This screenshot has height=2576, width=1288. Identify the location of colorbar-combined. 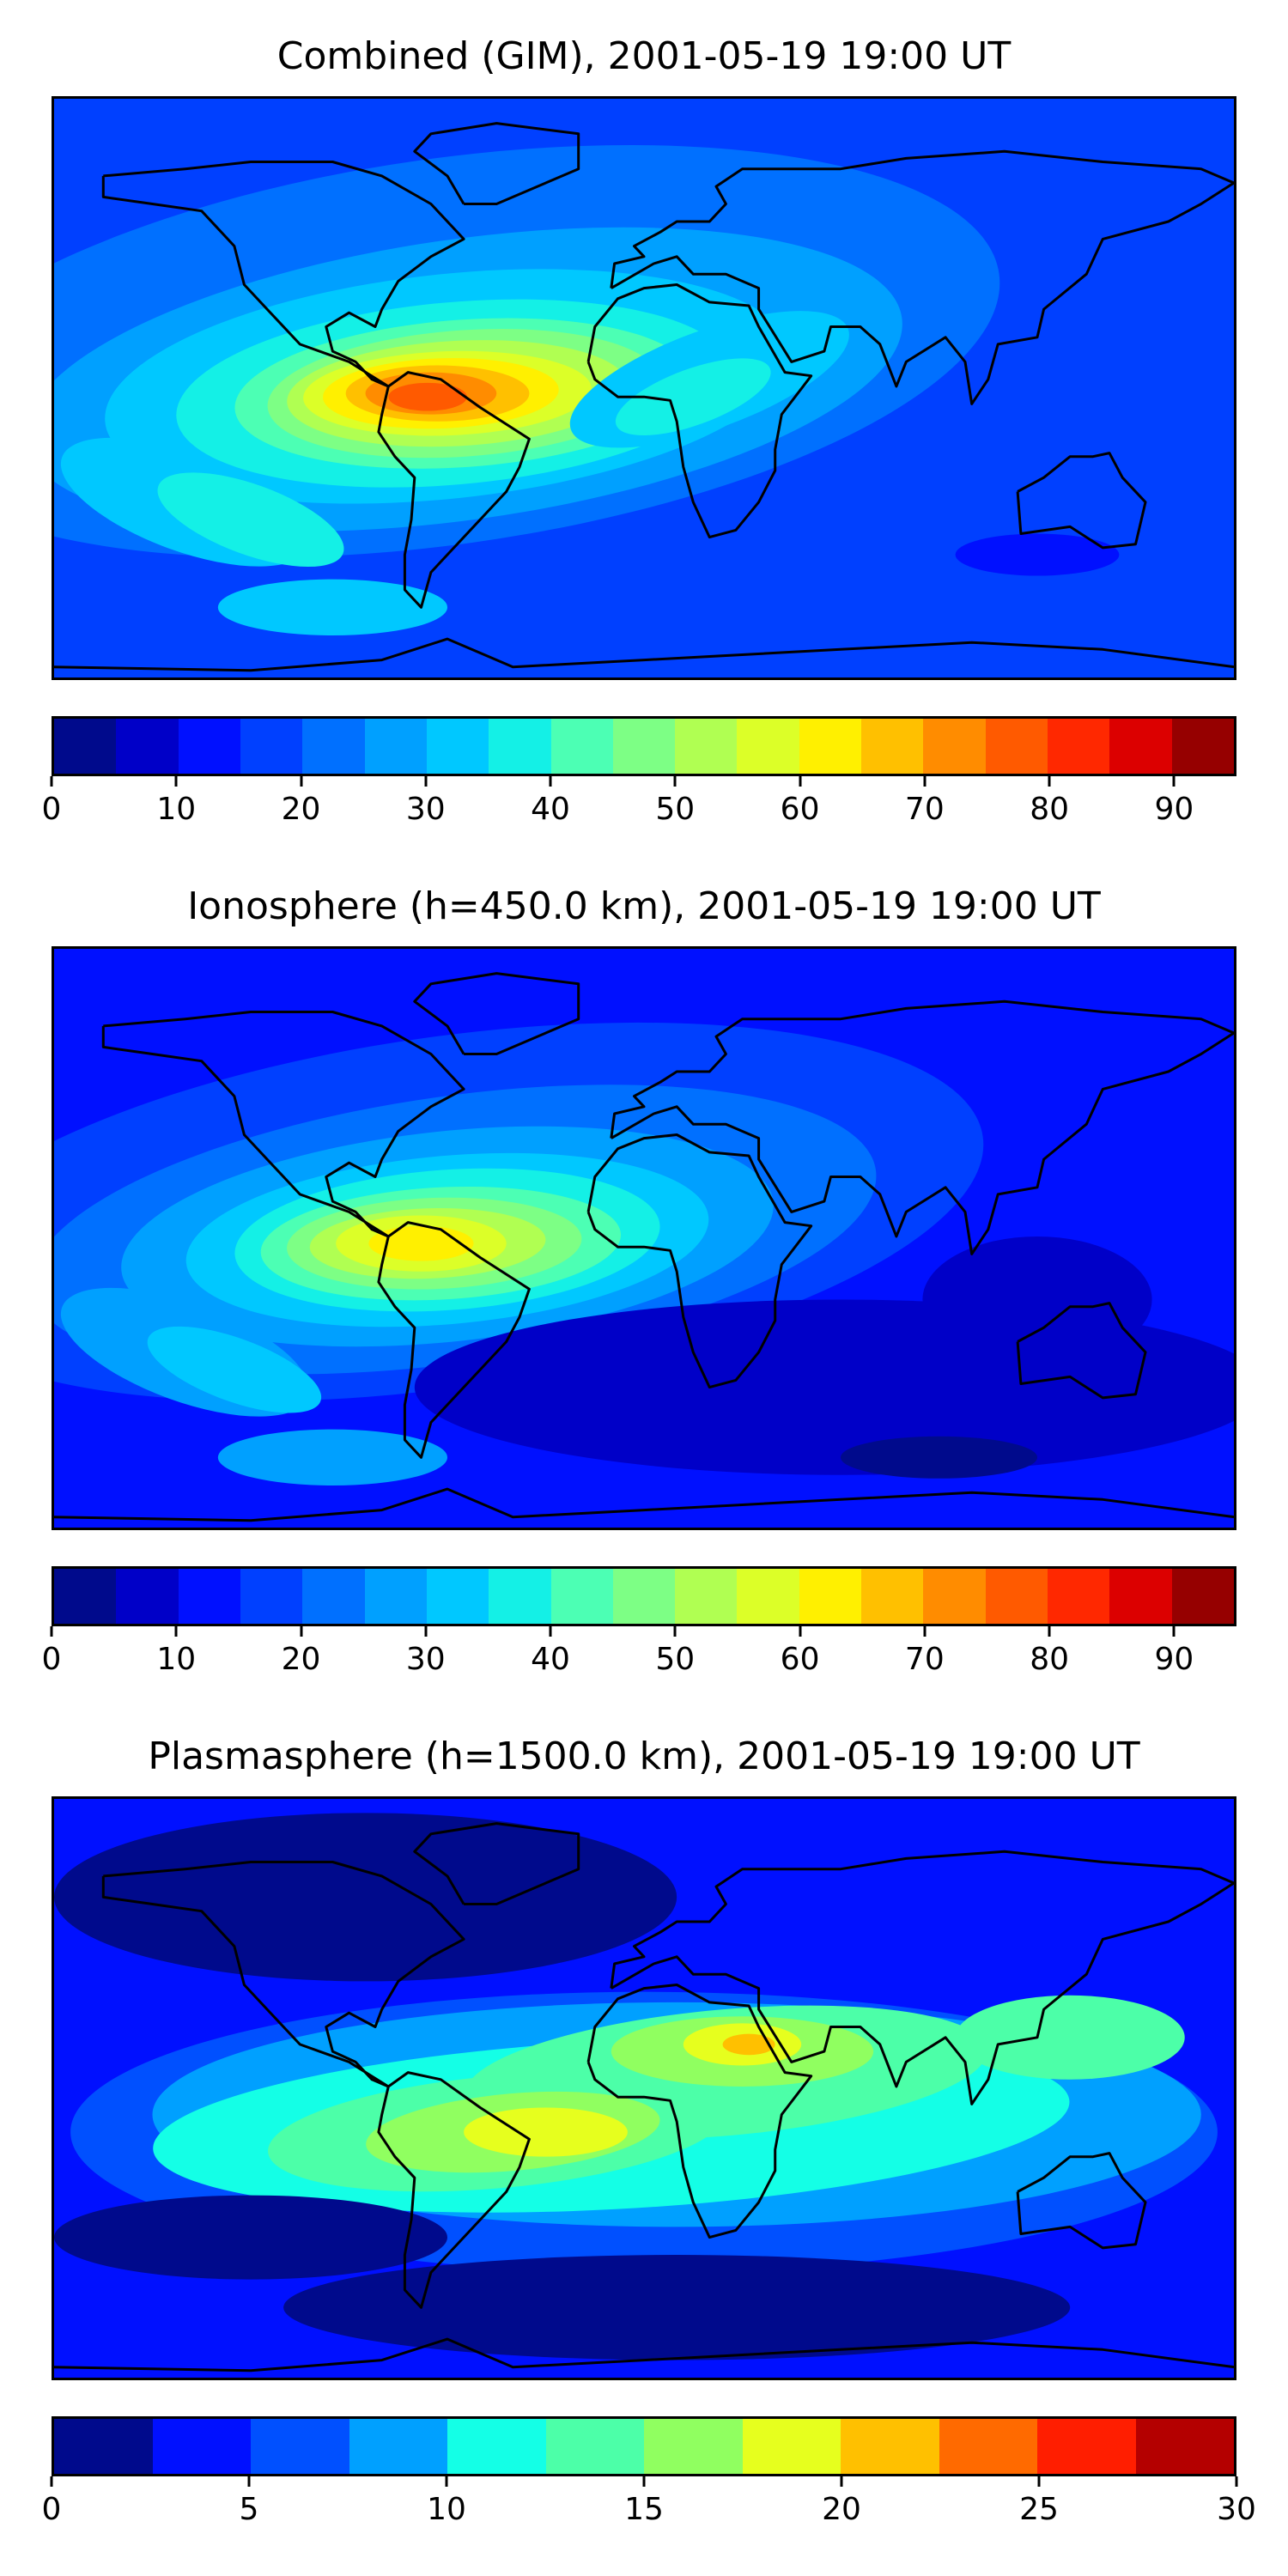
(644, 746).